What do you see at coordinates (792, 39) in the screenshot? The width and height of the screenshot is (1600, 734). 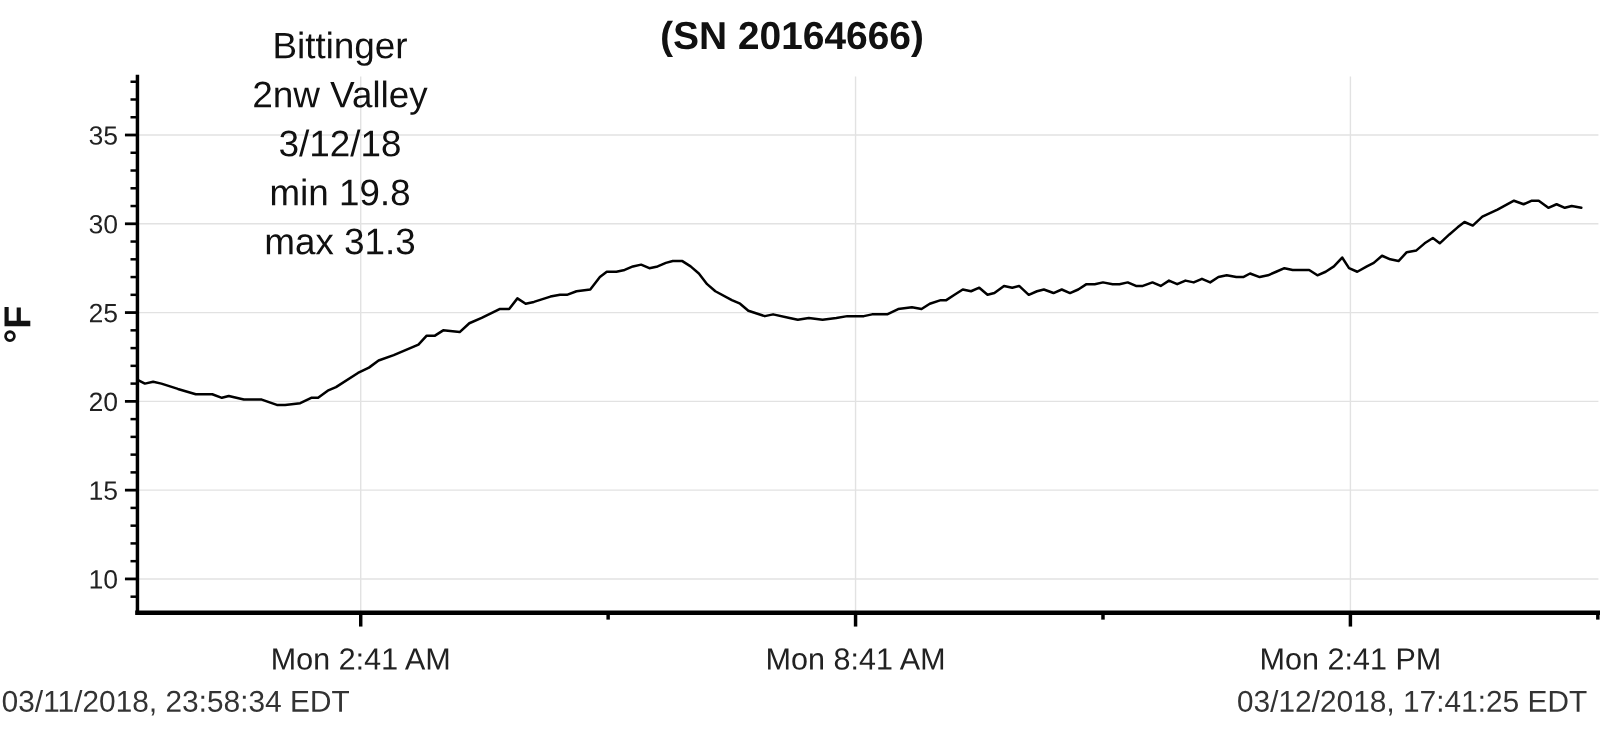 I see `chart-title: (SN 20164666)` at bounding box center [792, 39].